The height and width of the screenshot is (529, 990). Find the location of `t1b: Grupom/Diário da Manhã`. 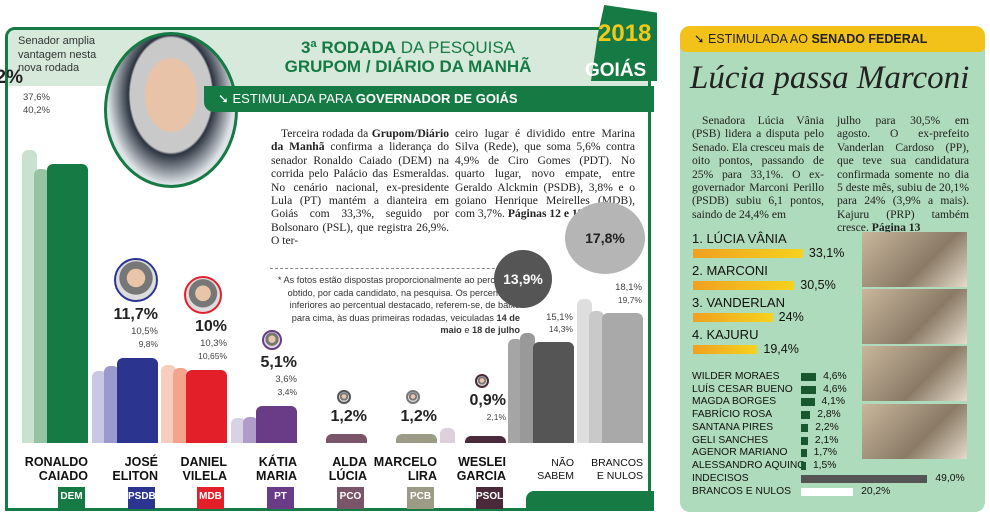

t1b: Grupom/Diário da Manhã is located at coordinates (360, 140).